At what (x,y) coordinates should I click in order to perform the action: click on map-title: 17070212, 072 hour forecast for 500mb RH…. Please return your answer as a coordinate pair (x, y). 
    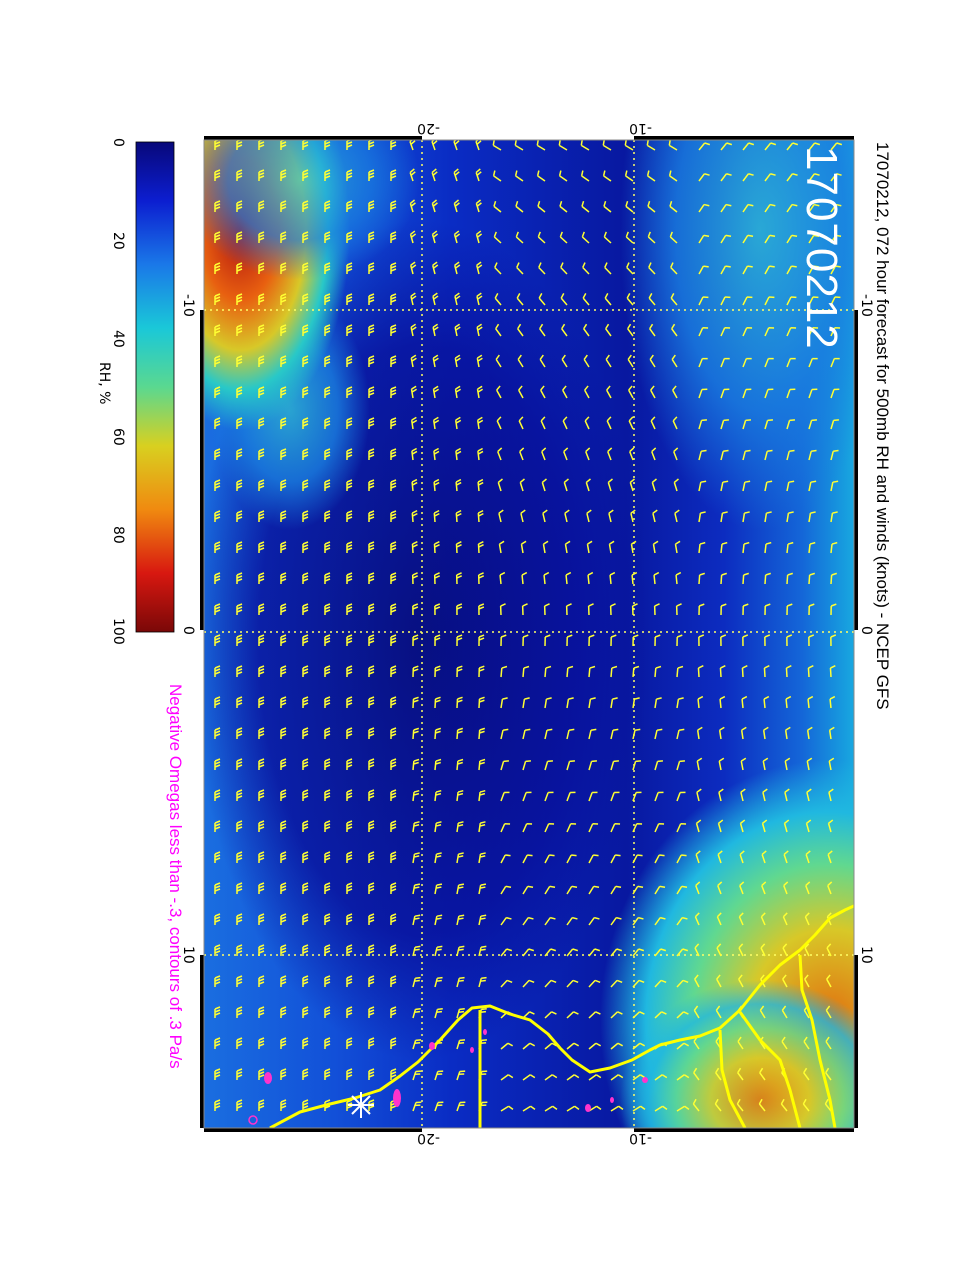
    Looking at the image, I should click on (882, 426).